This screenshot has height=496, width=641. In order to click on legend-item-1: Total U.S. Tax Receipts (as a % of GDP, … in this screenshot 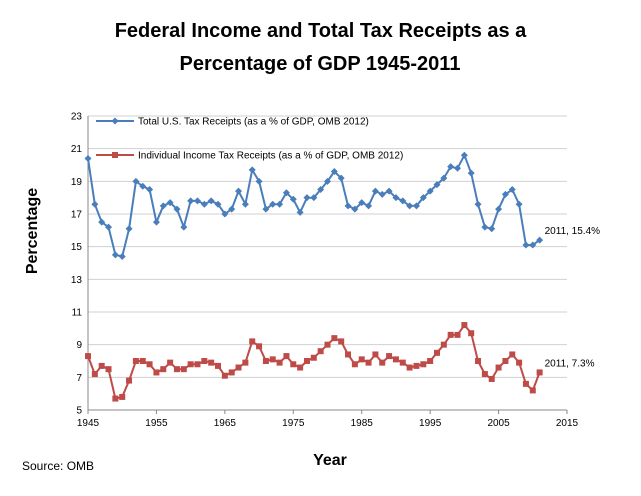, I will do `click(232, 122)`.